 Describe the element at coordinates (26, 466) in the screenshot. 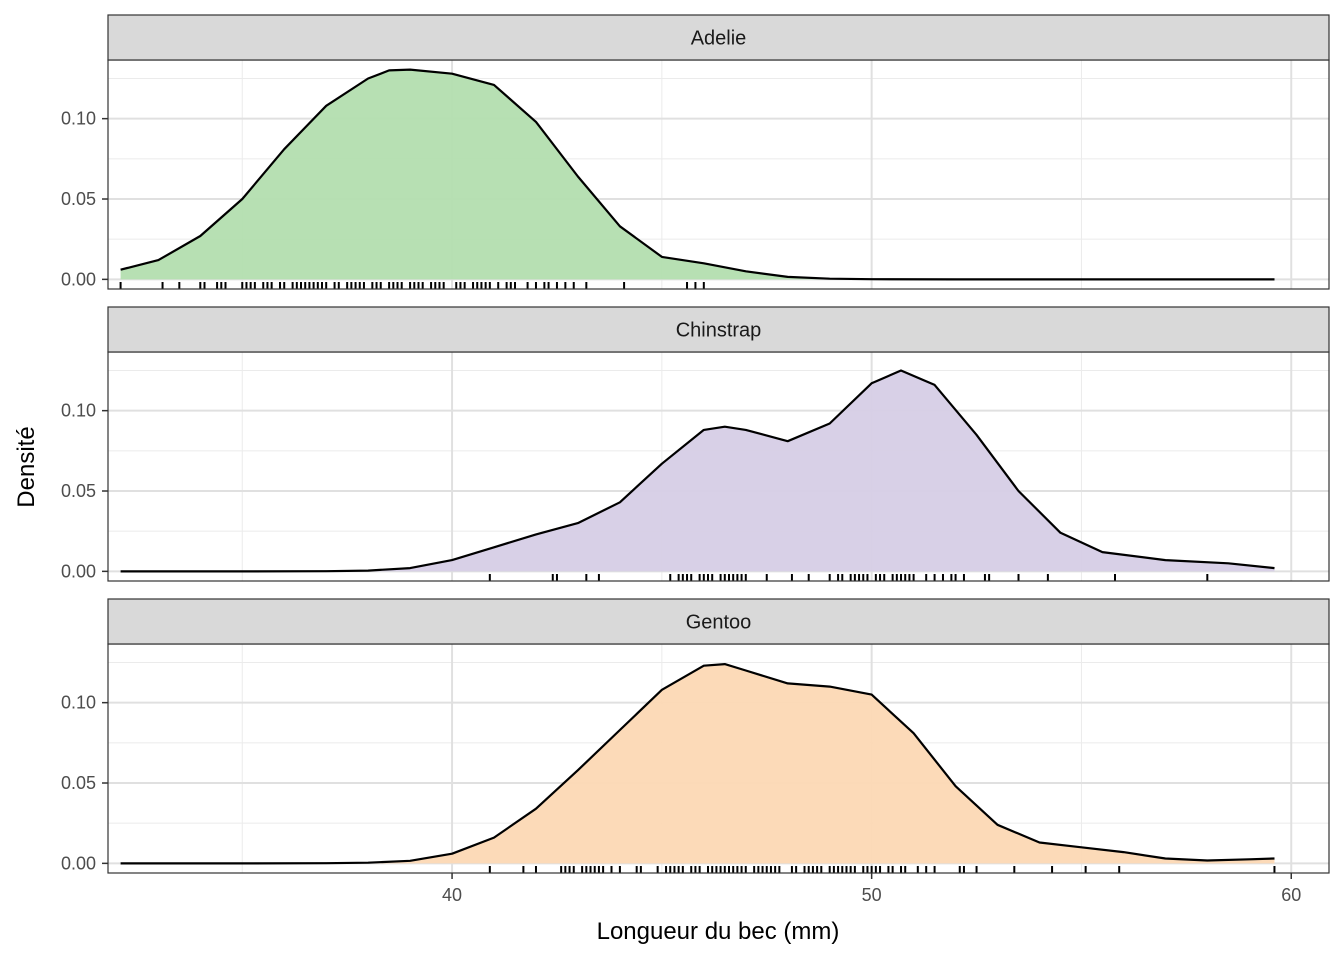

I see `y-axis-title: Densité` at that location.